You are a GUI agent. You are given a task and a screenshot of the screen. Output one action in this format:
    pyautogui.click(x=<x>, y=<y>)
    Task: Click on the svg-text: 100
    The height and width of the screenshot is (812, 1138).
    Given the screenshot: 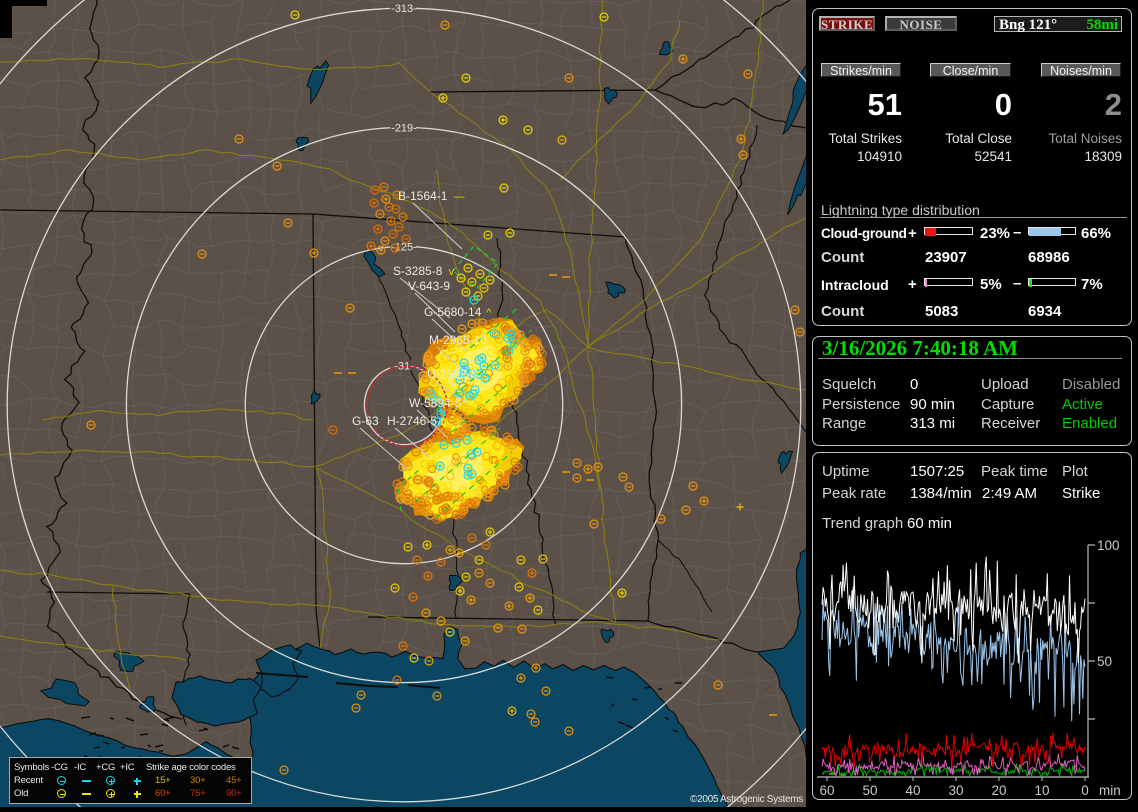 What is the action you would take?
    pyautogui.click(x=1108, y=545)
    